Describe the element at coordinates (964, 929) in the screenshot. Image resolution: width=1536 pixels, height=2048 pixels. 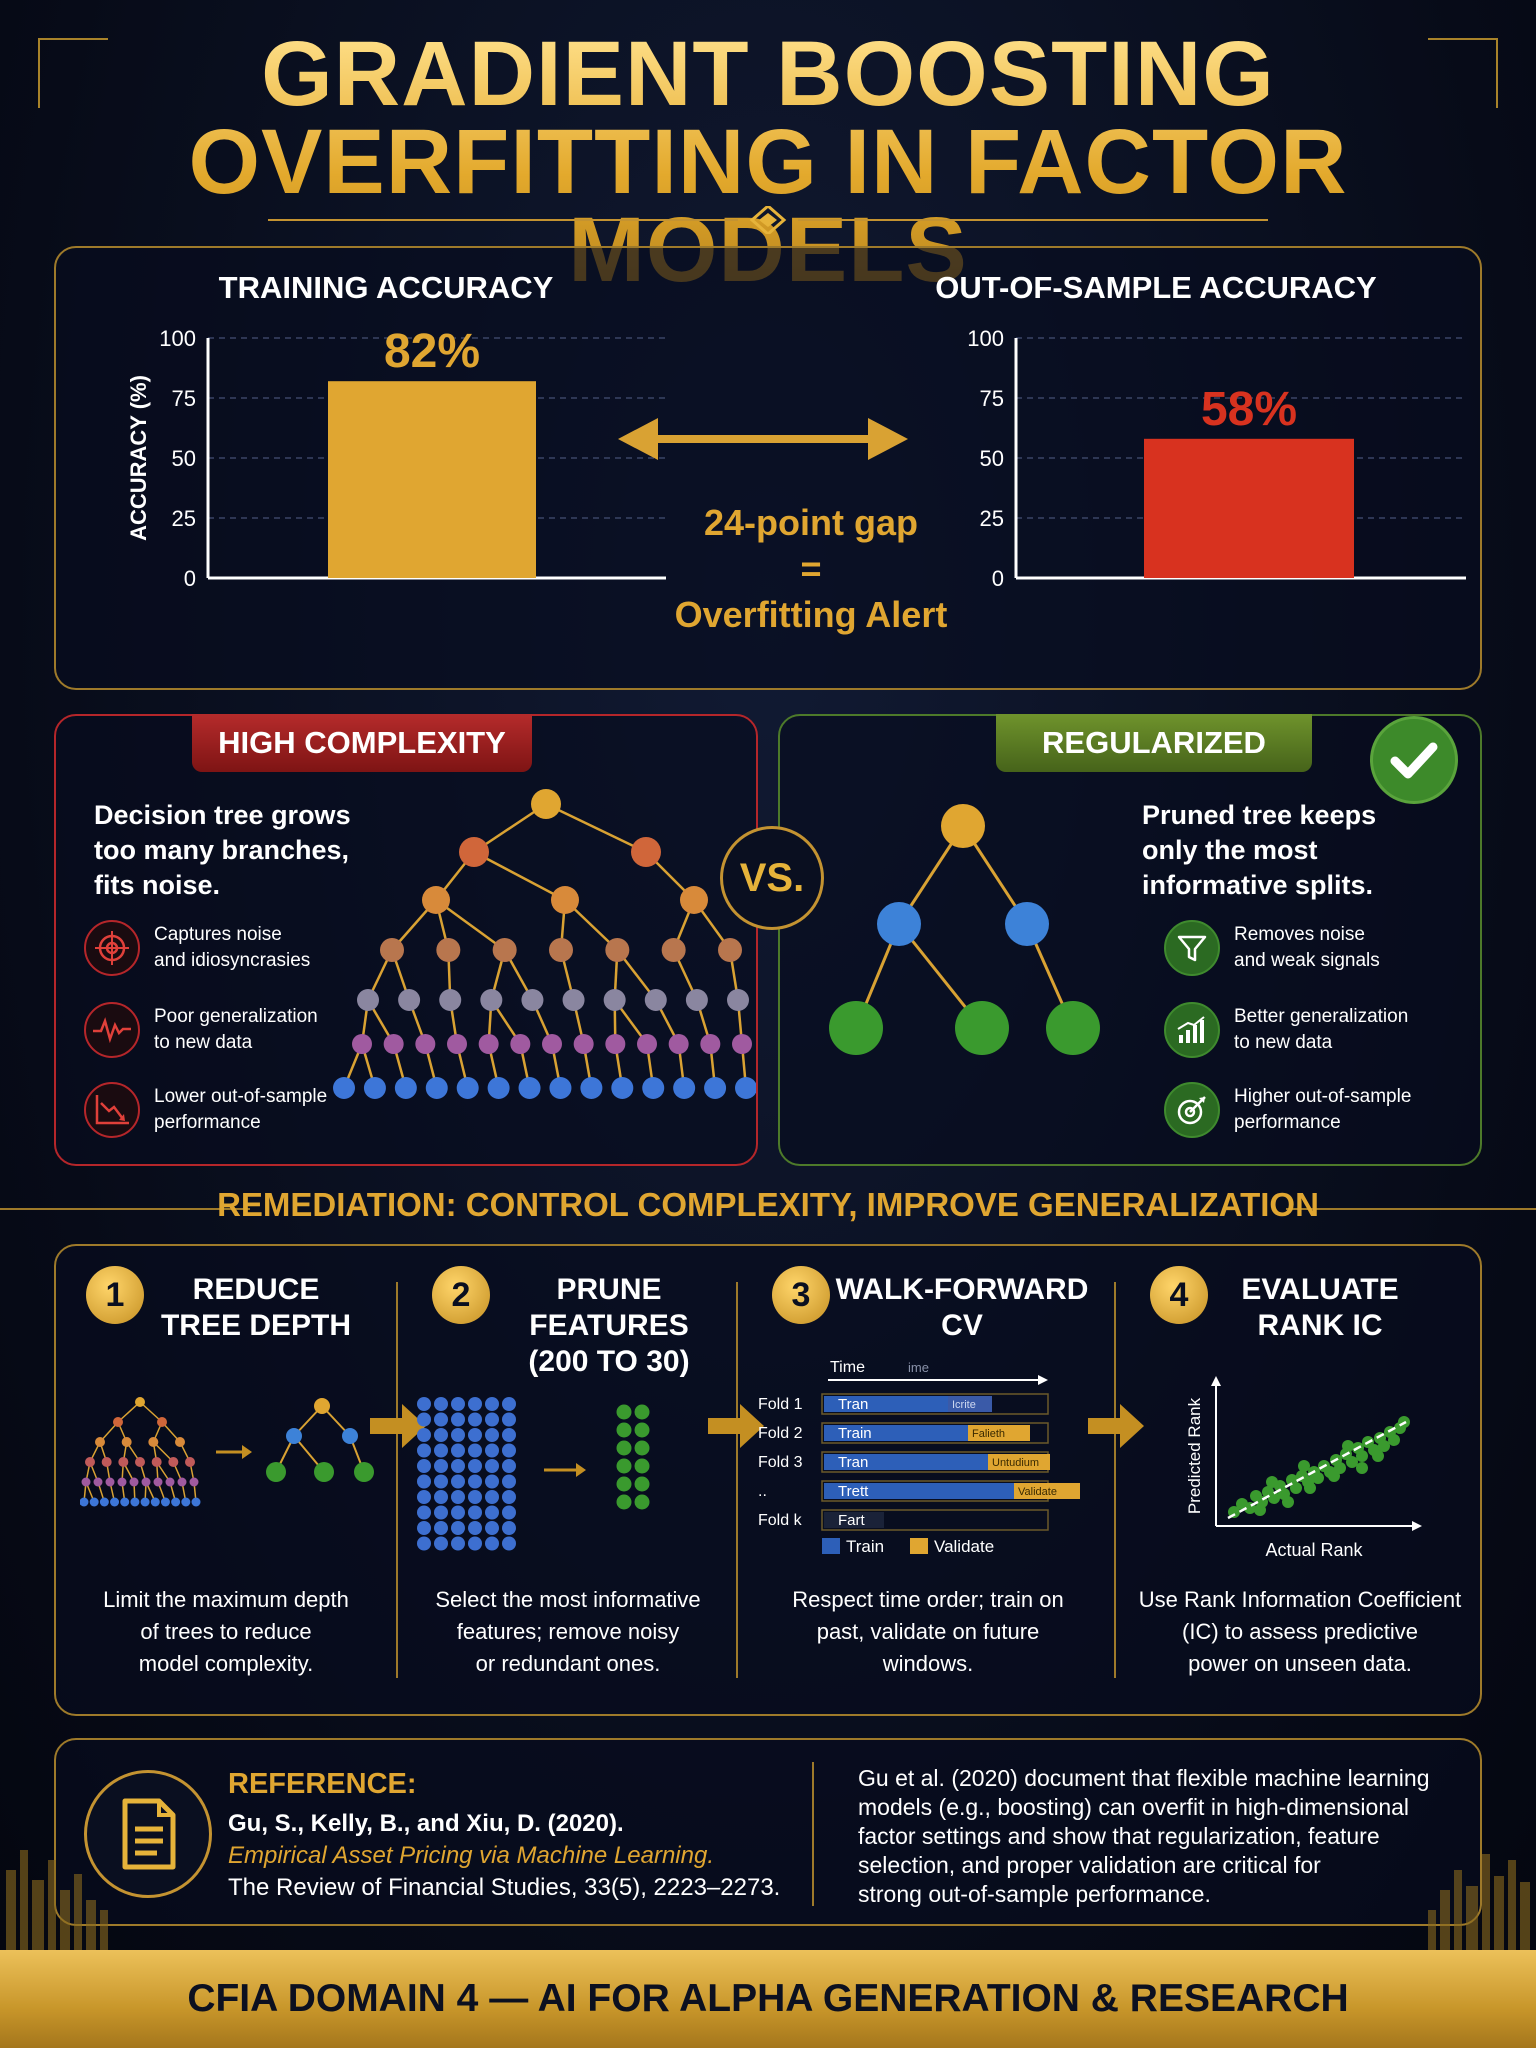
I see `pruned-decision-tree` at that location.